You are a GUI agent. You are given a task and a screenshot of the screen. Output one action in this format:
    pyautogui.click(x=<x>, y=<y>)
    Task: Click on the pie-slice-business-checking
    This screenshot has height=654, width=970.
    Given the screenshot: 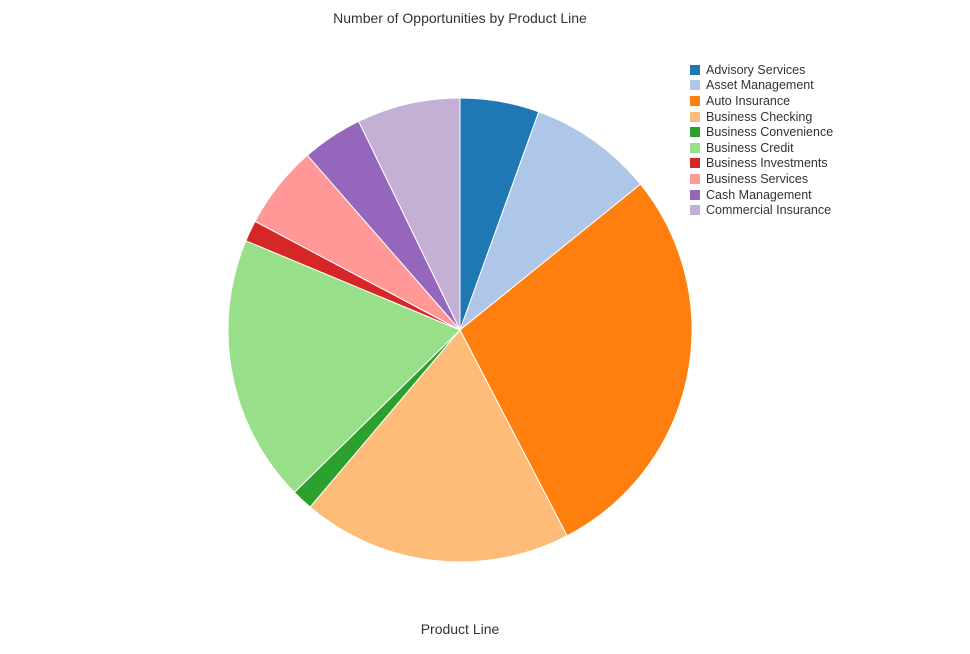 What is the action you would take?
    pyautogui.click(x=438, y=446)
    